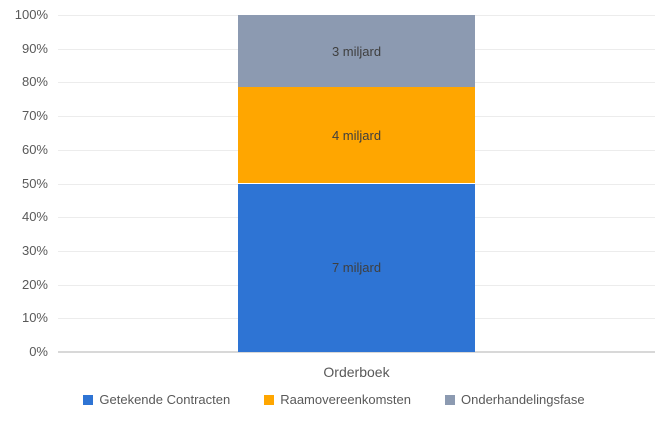  What do you see at coordinates (34, 116) in the screenshot?
I see `y-axis-tick-label: 70%` at bounding box center [34, 116].